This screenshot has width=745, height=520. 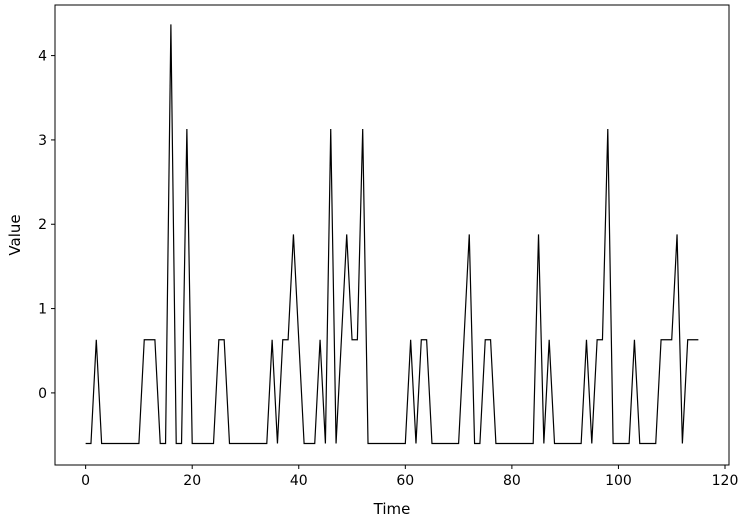 I want to click on y-tick-label: 0, so click(x=42, y=394).